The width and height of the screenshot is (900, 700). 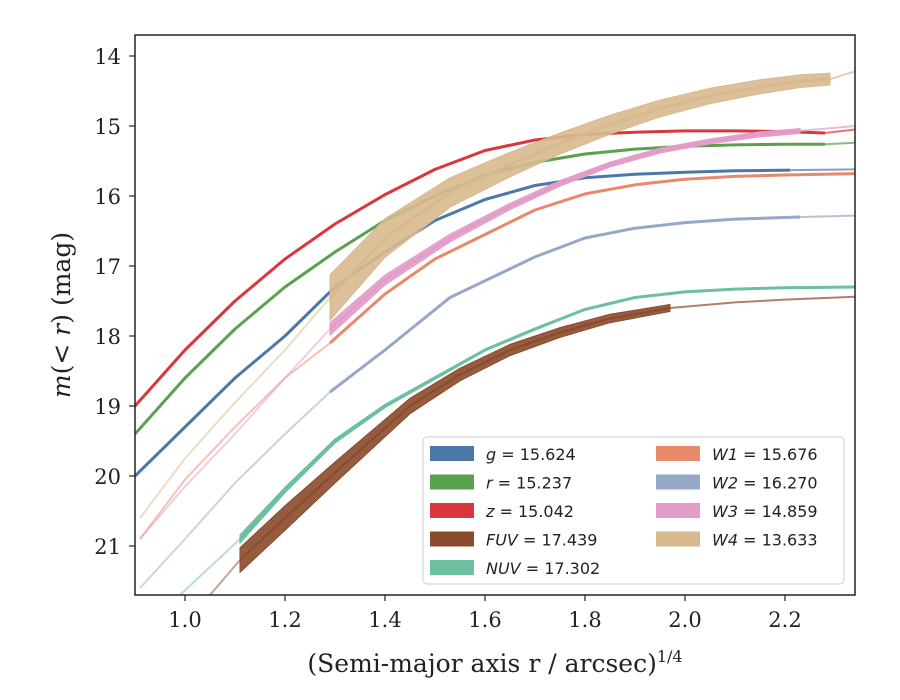 I want to click on y-axis-ticks: 14 15 16 17 18 19 20 21, so click(x=114, y=302).